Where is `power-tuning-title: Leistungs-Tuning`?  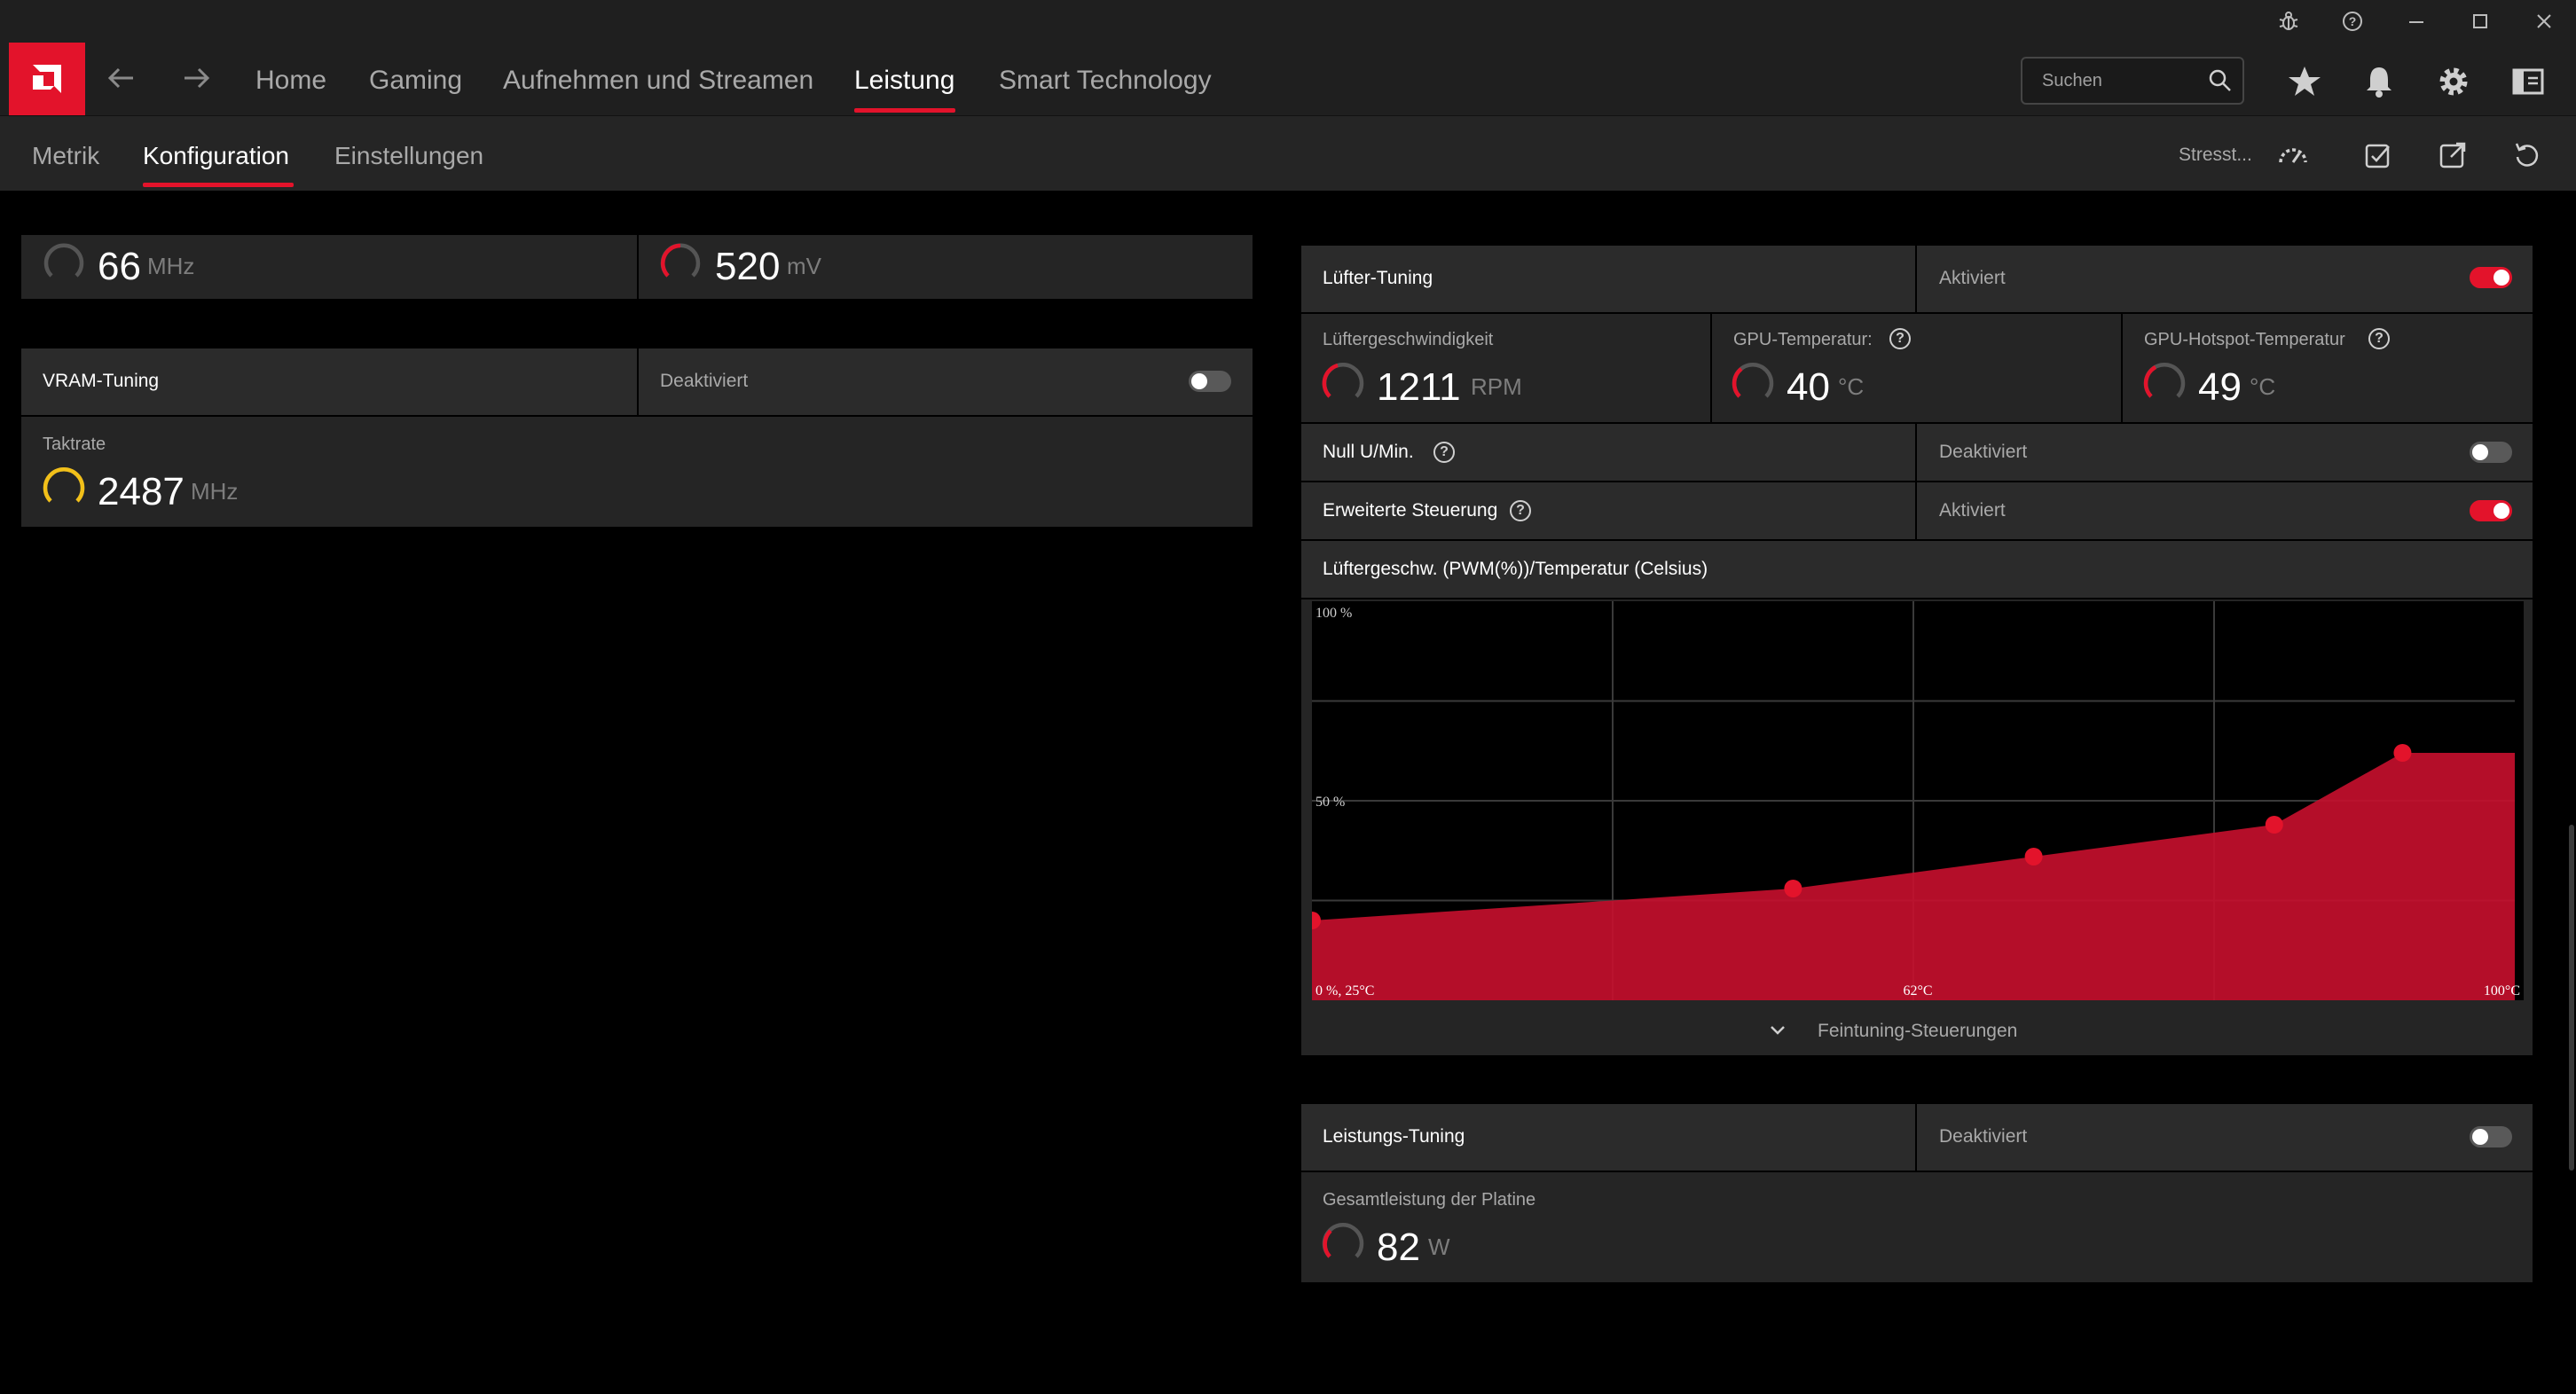 power-tuning-title: Leistungs-Tuning is located at coordinates (1394, 1136).